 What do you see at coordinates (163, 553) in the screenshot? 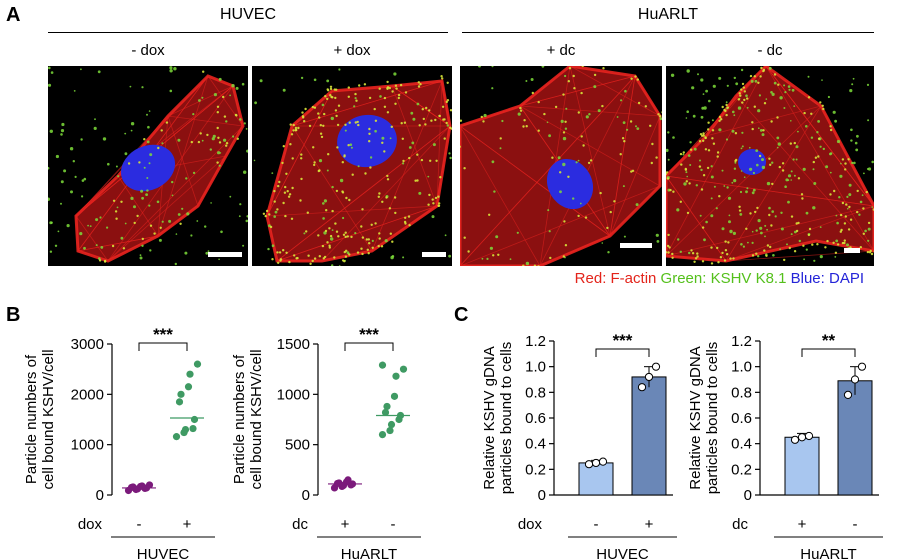
I see `cell-type-label: HUVEC` at bounding box center [163, 553].